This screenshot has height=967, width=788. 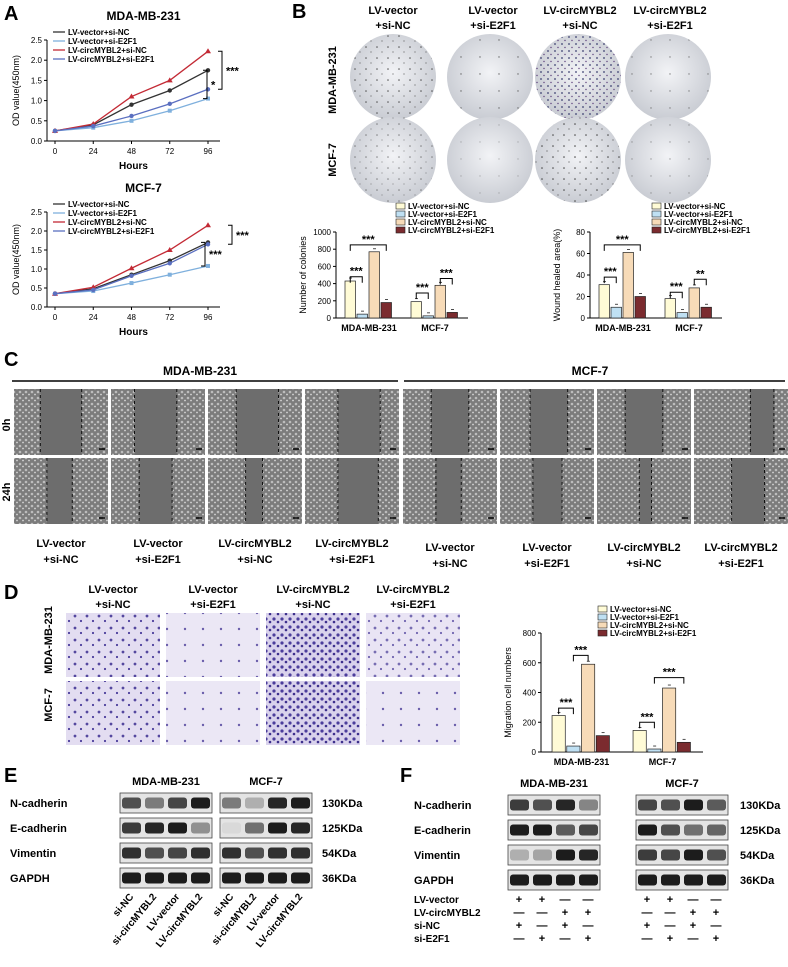 What do you see at coordinates (37, 288) in the screenshot?
I see `y-tick-label: 0.5` at bounding box center [37, 288].